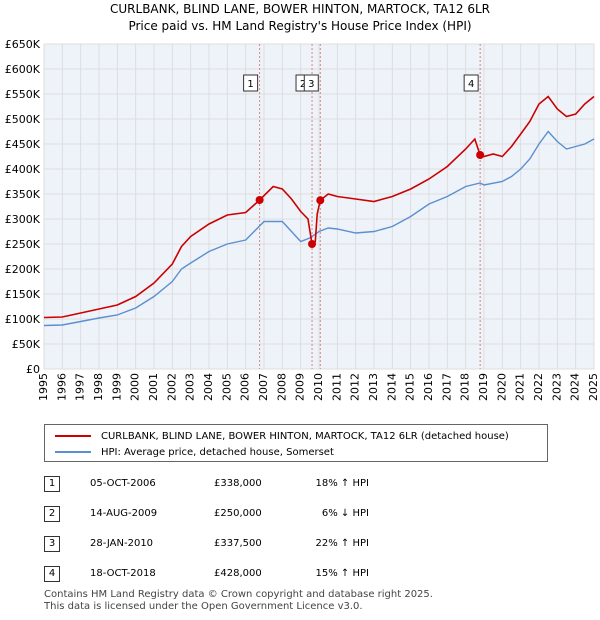 This screenshot has width=600, height=620. What do you see at coordinates (23, 219) in the screenshot?
I see `y-tick-label: £300K` at bounding box center [23, 219].